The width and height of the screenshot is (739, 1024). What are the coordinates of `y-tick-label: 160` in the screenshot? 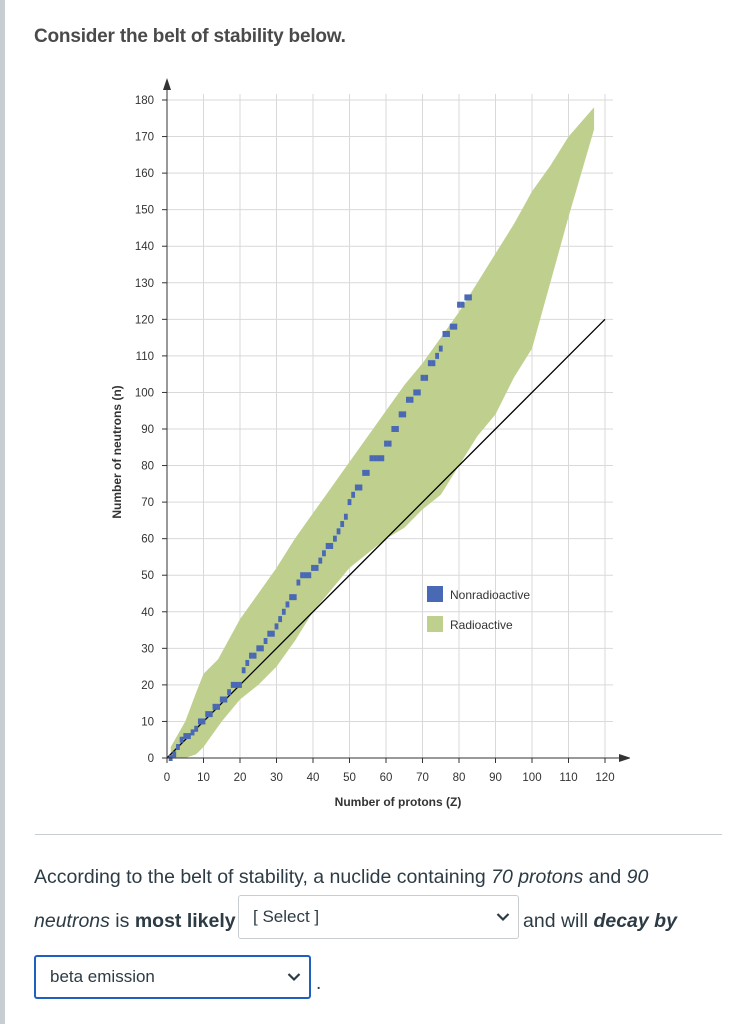 It's located at (144, 174).